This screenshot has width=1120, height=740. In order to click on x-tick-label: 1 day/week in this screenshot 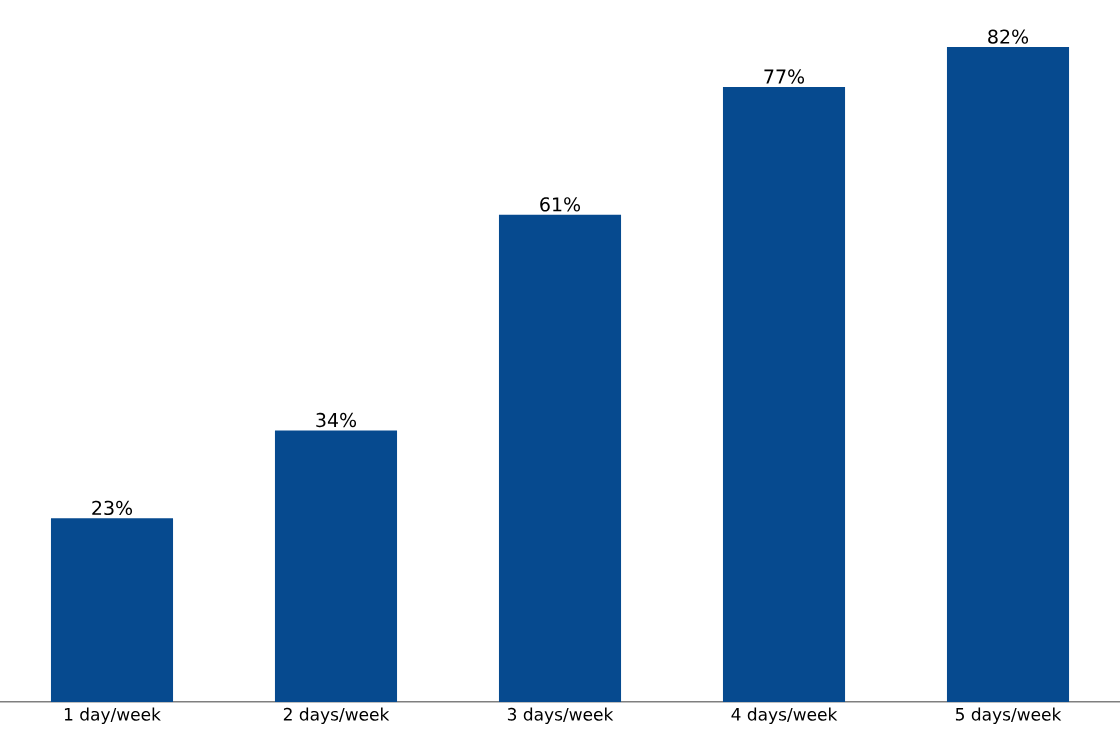, I will do `click(112, 715)`.